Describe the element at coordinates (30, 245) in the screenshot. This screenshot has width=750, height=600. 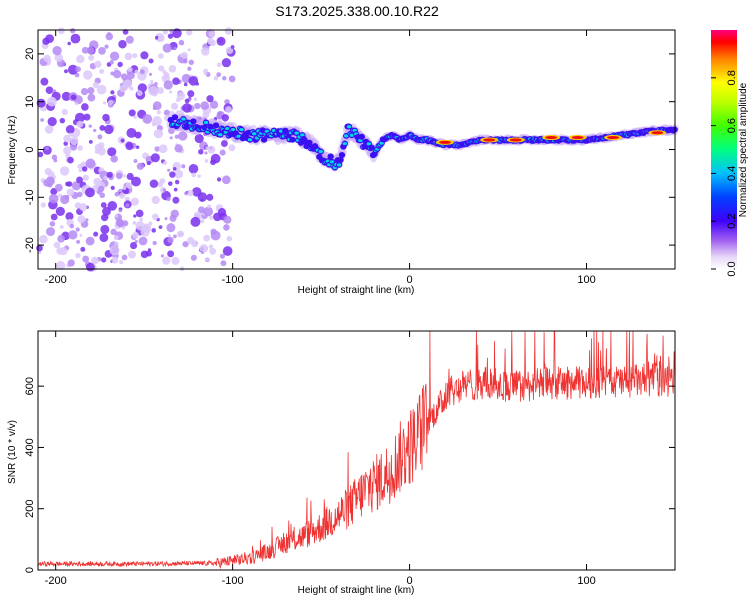
I see `y-tick-label: -20` at that location.